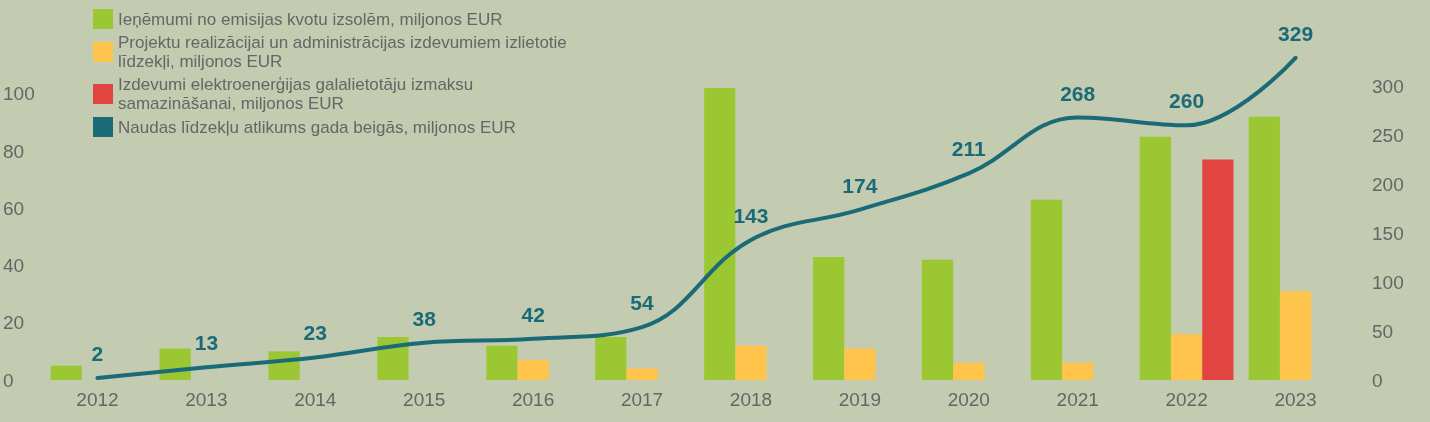  Describe the element at coordinates (860, 185) in the screenshot. I see `data-label: 174` at that location.